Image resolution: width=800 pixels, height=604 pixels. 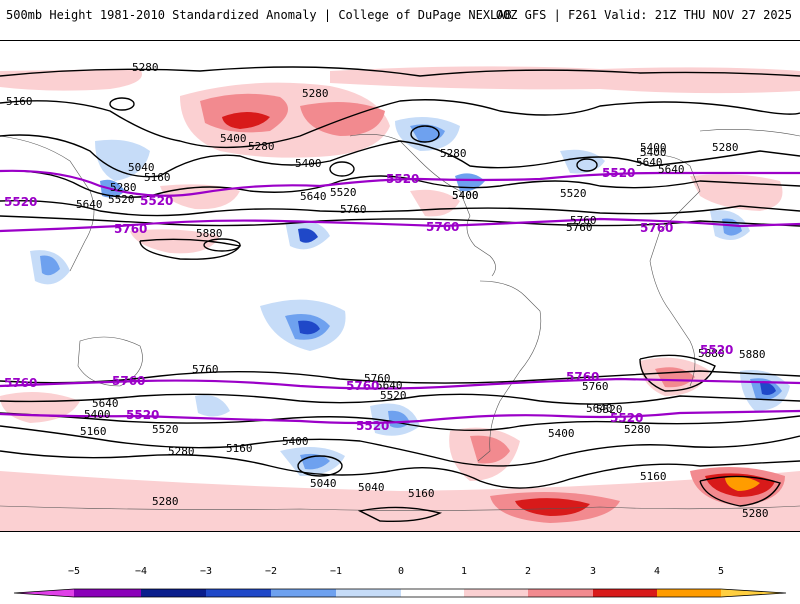 What do you see at coordinates (368, 593) in the screenshot?
I see `colorbar-swatch-neg0` at bounding box center [368, 593].